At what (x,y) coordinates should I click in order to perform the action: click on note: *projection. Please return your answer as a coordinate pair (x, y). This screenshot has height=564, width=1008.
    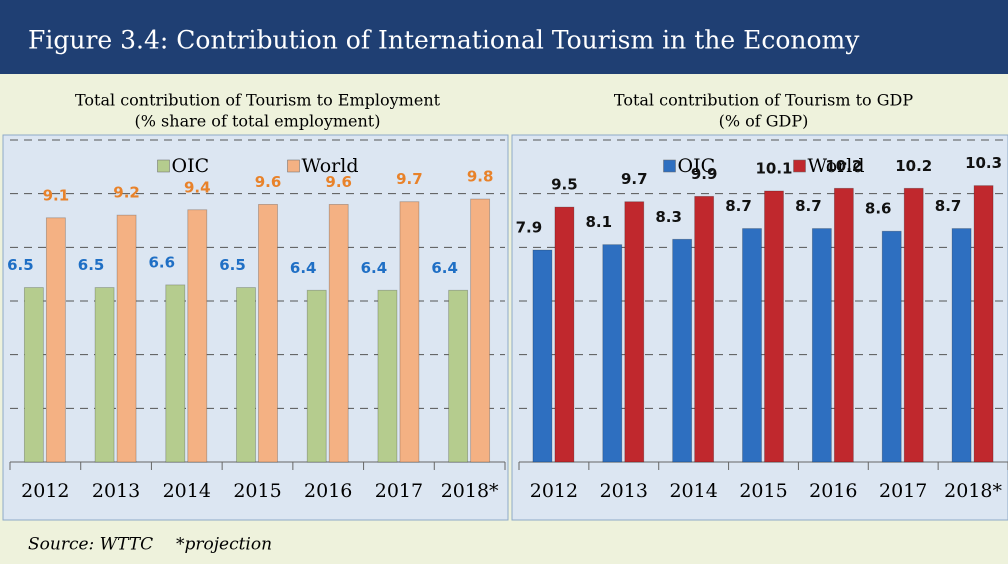
    Looking at the image, I should click on (224, 545).